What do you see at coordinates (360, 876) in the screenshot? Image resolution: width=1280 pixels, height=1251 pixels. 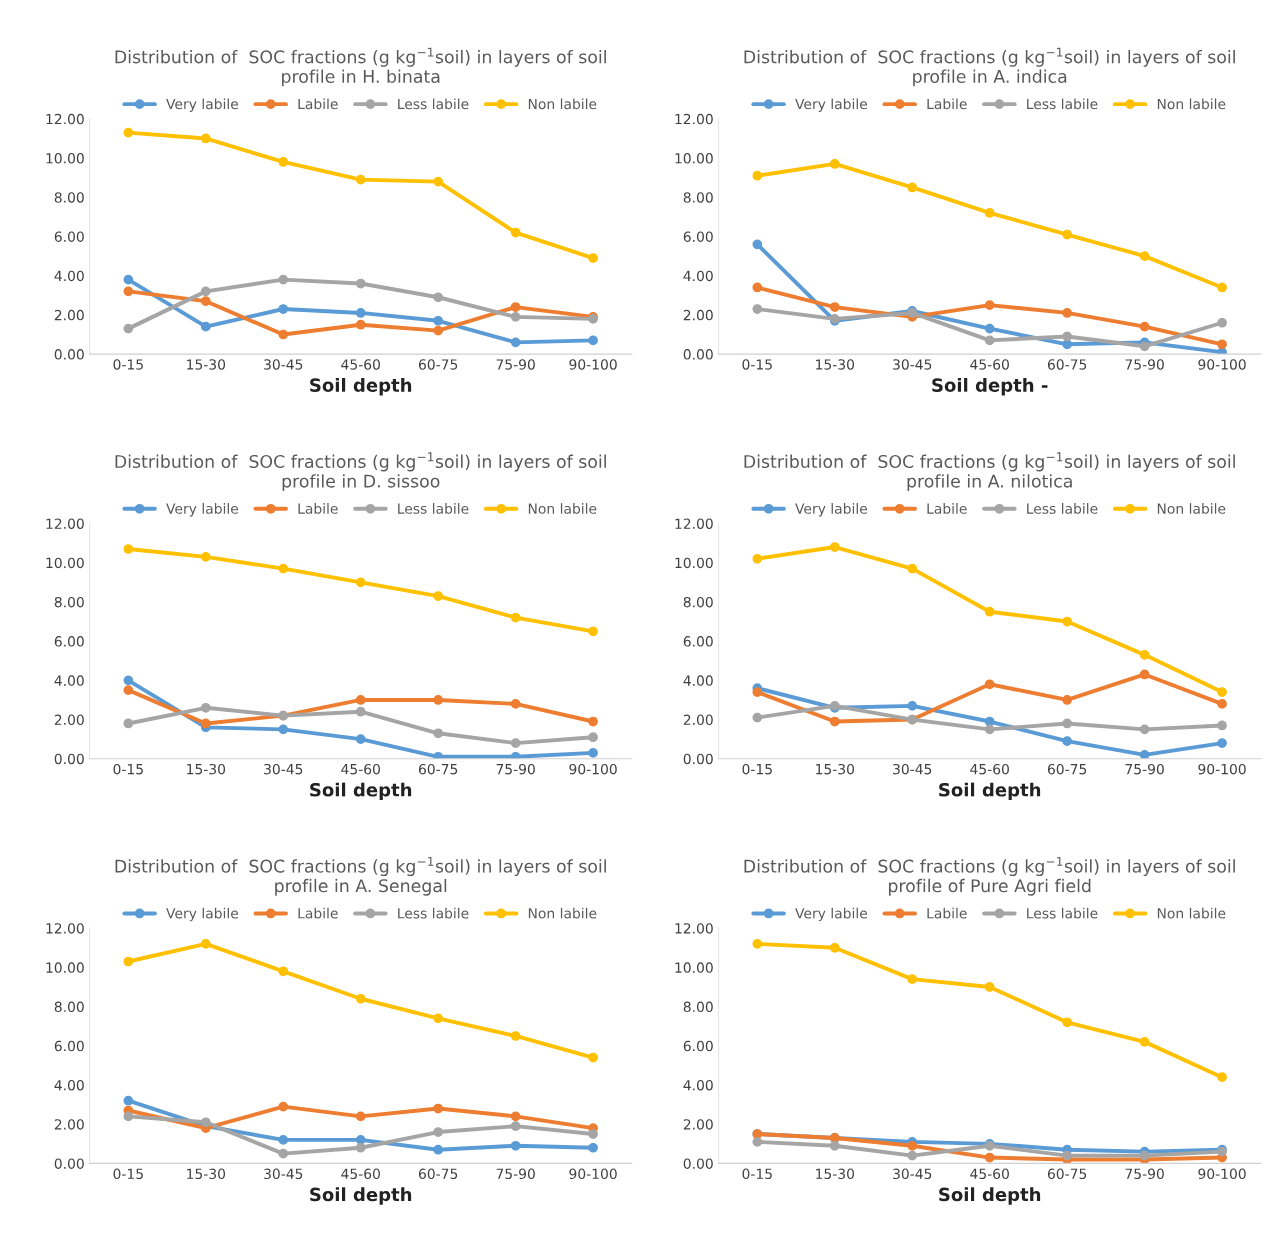 I see `chart-title: Distribution of SOC fractions (g kg$^{−1}$soil) in layers of soil profile in A. Senegal` at bounding box center [360, 876].